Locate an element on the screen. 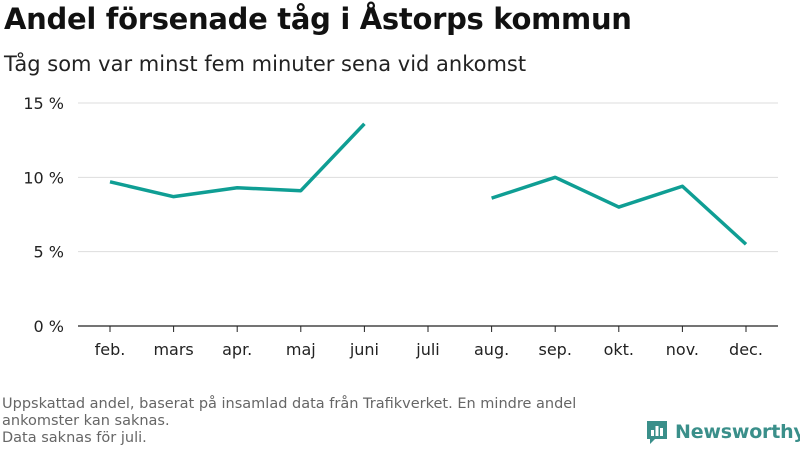  brand-name: Newsworthy is located at coordinates (737, 432).